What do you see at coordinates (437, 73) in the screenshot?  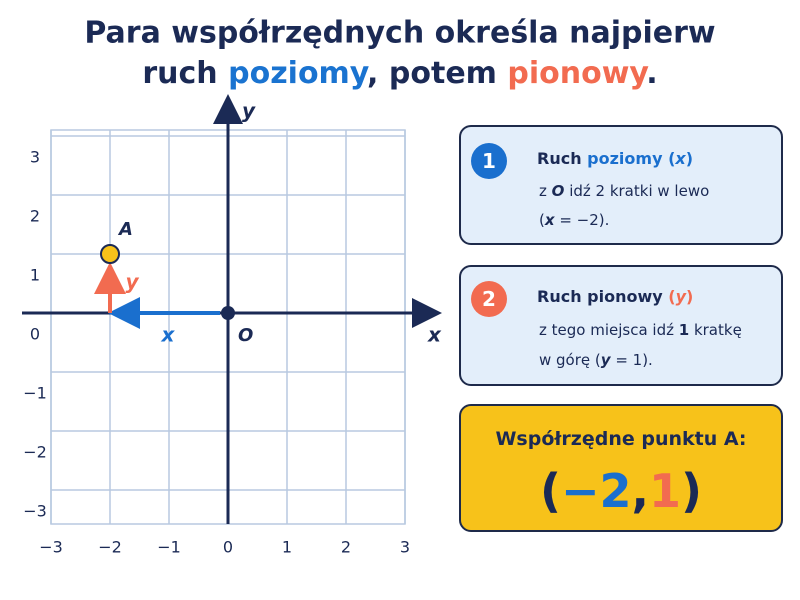 I see `title-part: , potem` at bounding box center [437, 73].